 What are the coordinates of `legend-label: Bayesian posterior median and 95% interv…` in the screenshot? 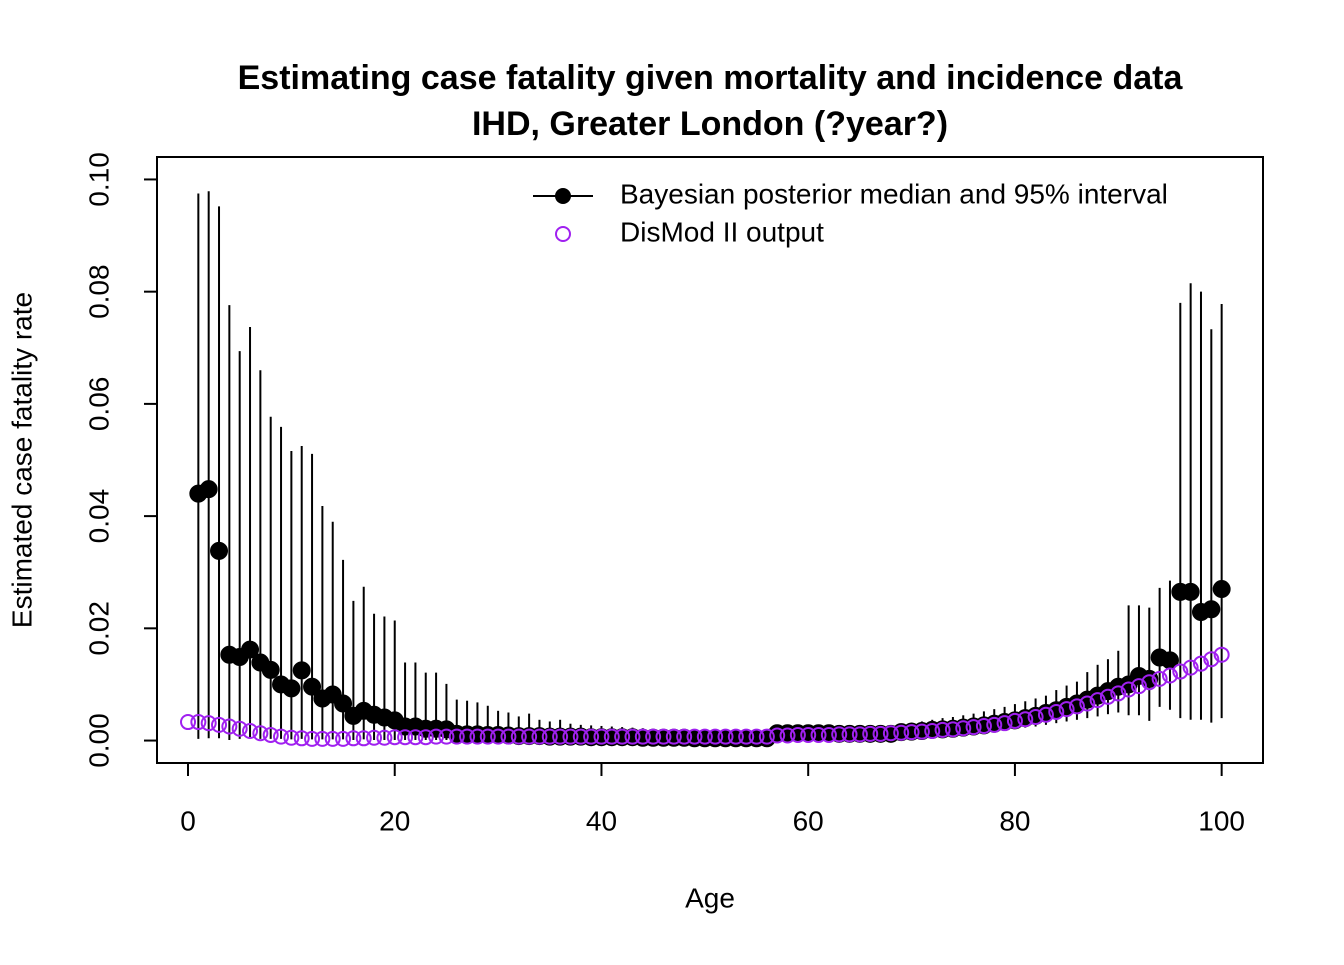 It's located at (894, 193).